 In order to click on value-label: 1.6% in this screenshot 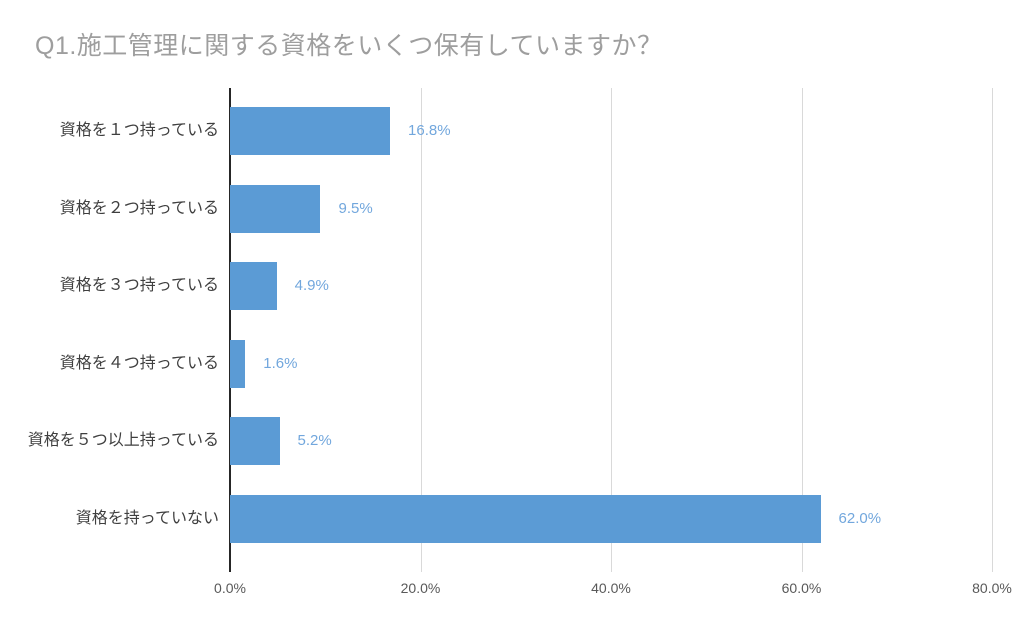, I will do `click(280, 363)`.